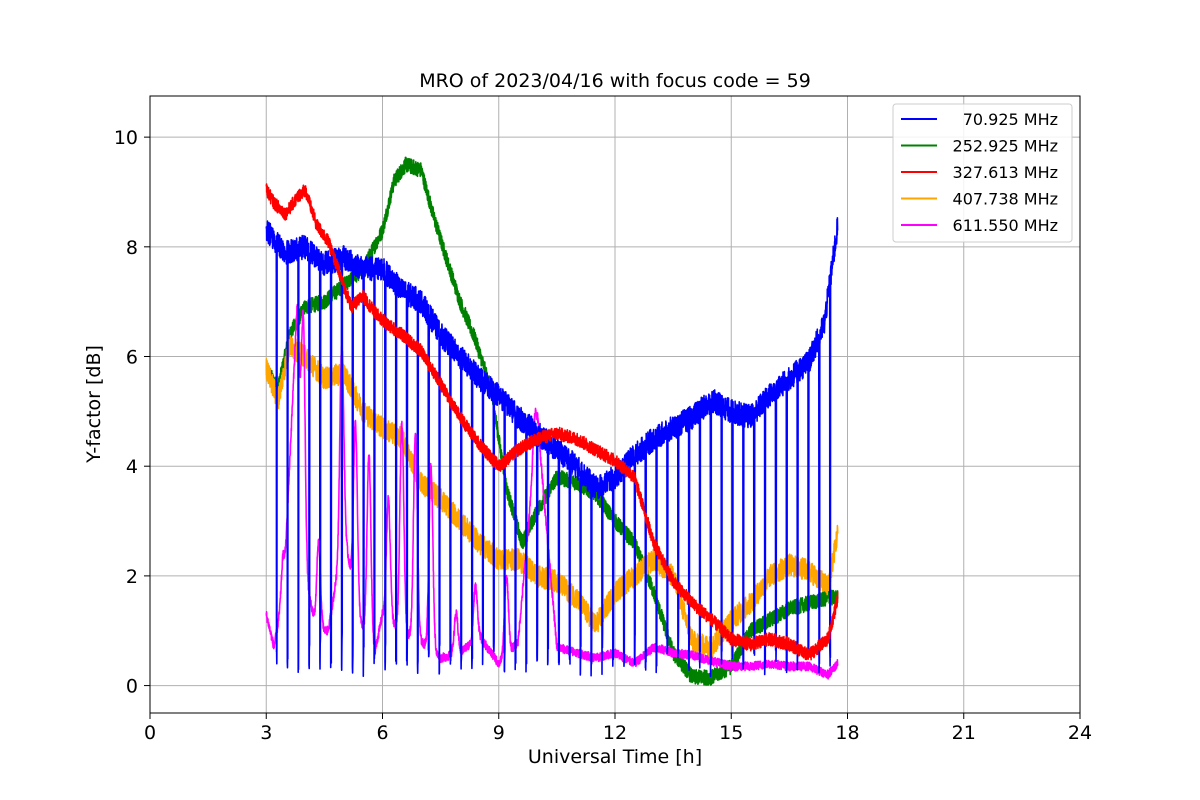 The width and height of the screenshot is (1200, 800). What do you see at coordinates (150, 733) in the screenshot?
I see `x-tick-label: 0` at bounding box center [150, 733].